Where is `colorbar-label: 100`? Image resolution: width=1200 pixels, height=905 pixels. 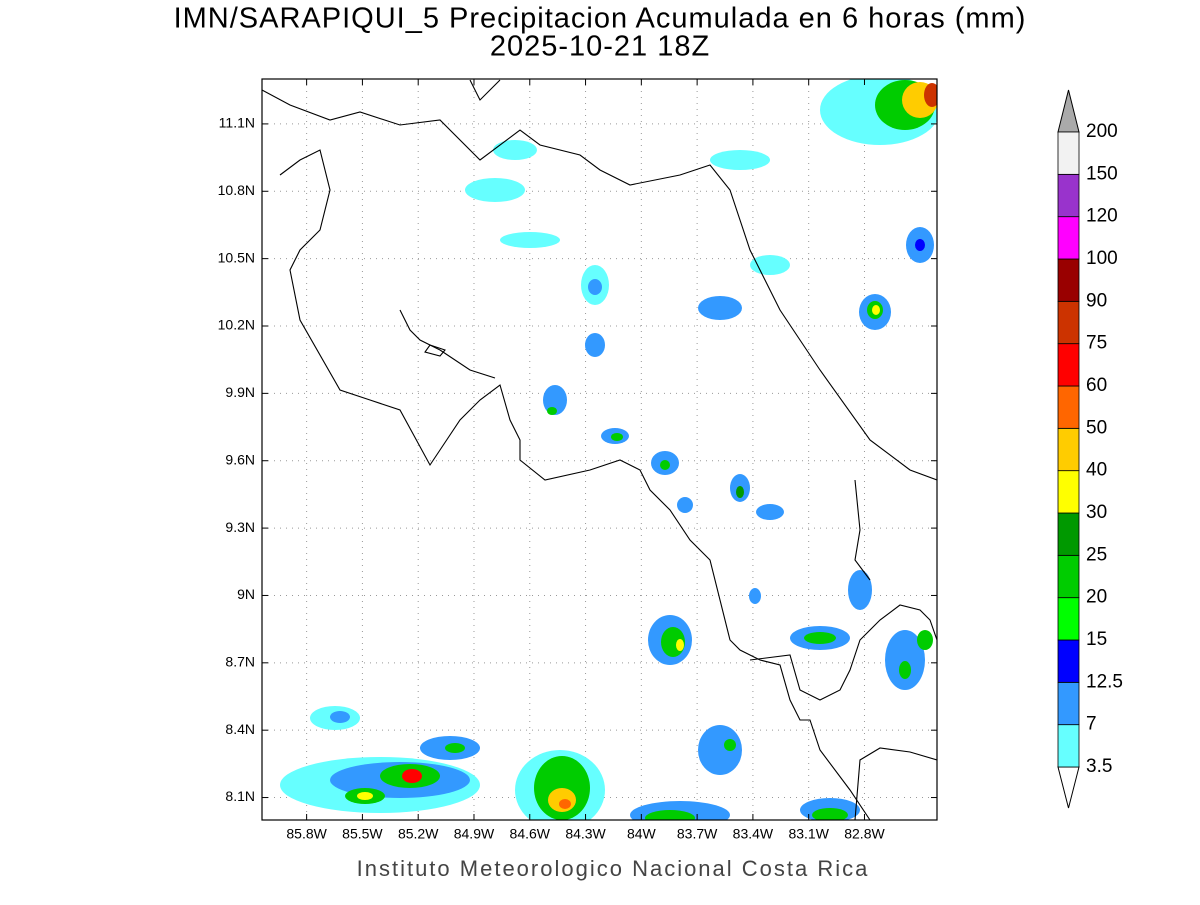
colorbar-label: 100 is located at coordinates (1102, 258).